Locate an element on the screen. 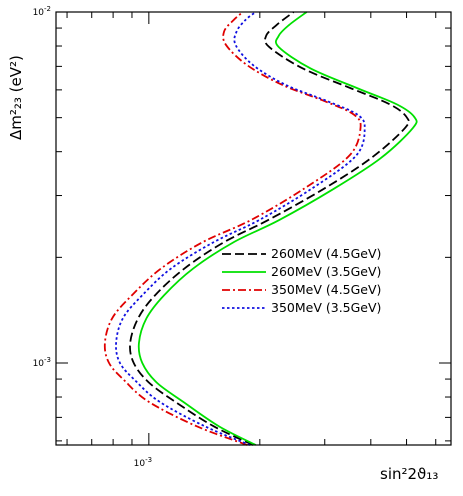 The image size is (463, 496). y-axis-label: Δm²₂₃ (eV²) is located at coordinates (16, 97).